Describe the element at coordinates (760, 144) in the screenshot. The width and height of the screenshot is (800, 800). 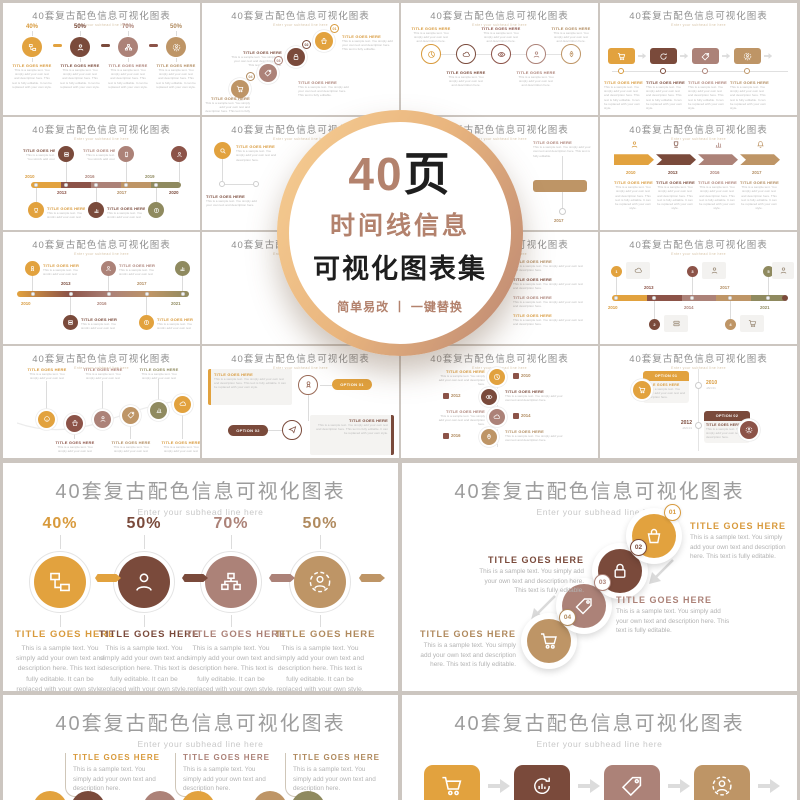
I see `bell-icon` at that location.